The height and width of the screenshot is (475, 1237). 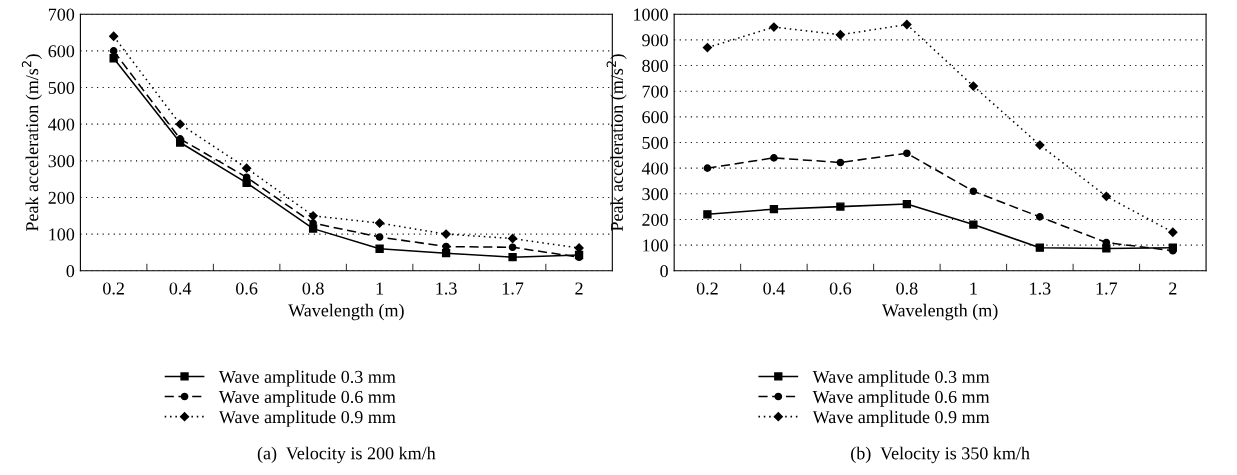 What do you see at coordinates (940, 455) in the screenshot?
I see `text: (b) Velocity is 350 km/h` at bounding box center [940, 455].